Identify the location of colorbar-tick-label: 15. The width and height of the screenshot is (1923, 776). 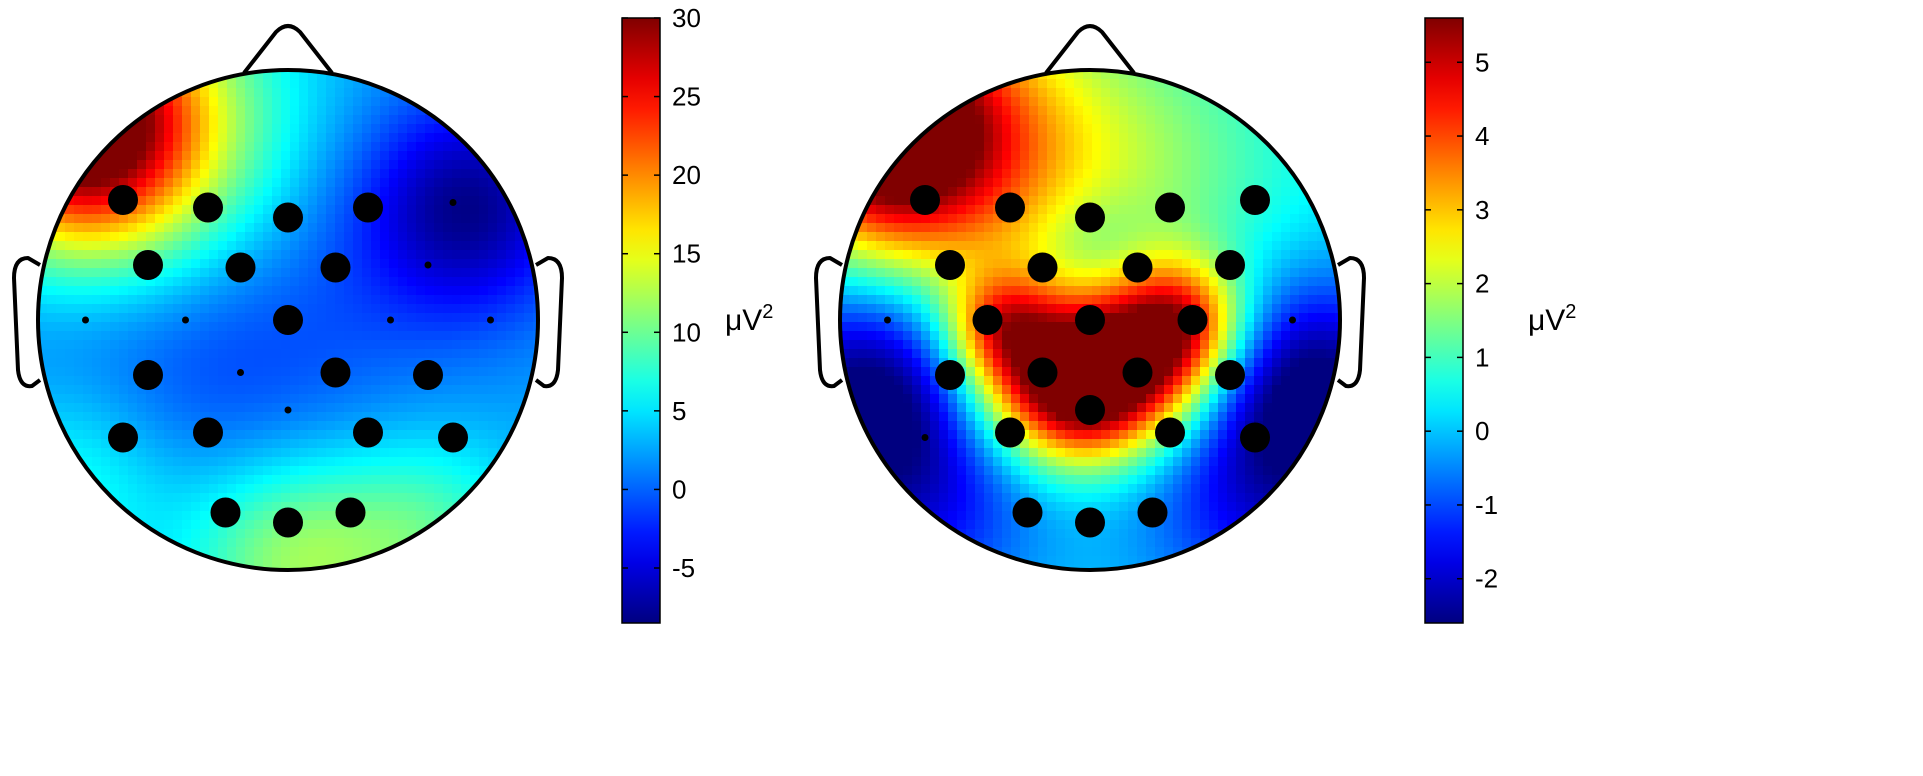
(686, 254).